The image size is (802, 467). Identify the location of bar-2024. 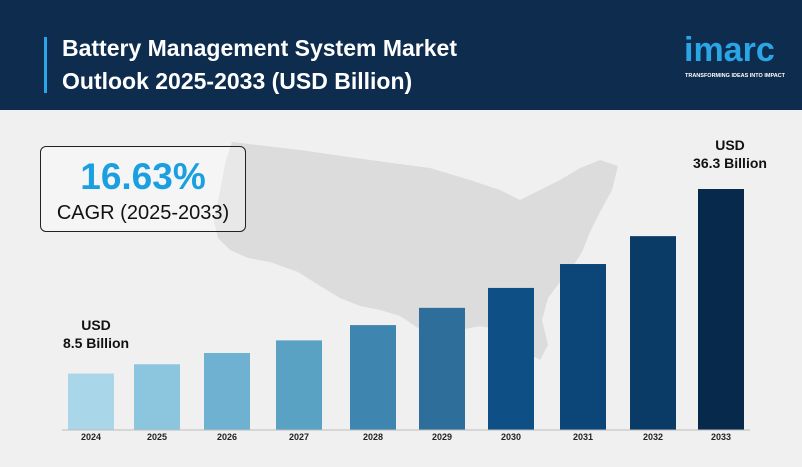
(91, 401).